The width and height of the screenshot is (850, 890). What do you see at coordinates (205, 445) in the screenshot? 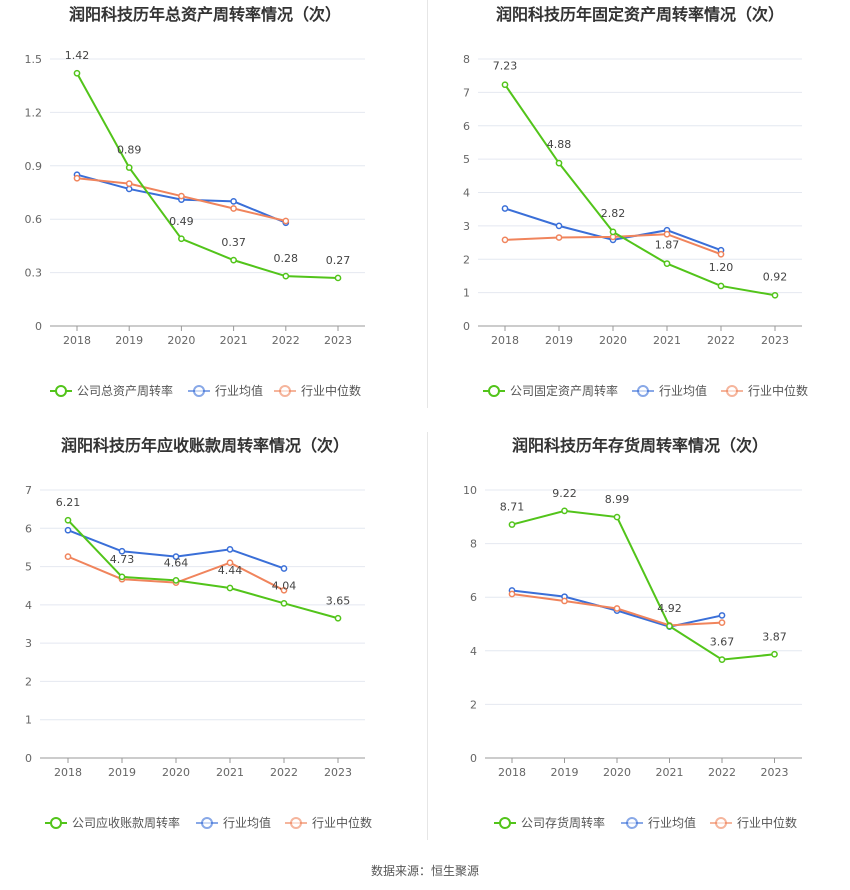
I see `chart-title: 润阳科技历年应收账款周转率情况（次）` at bounding box center [205, 445].